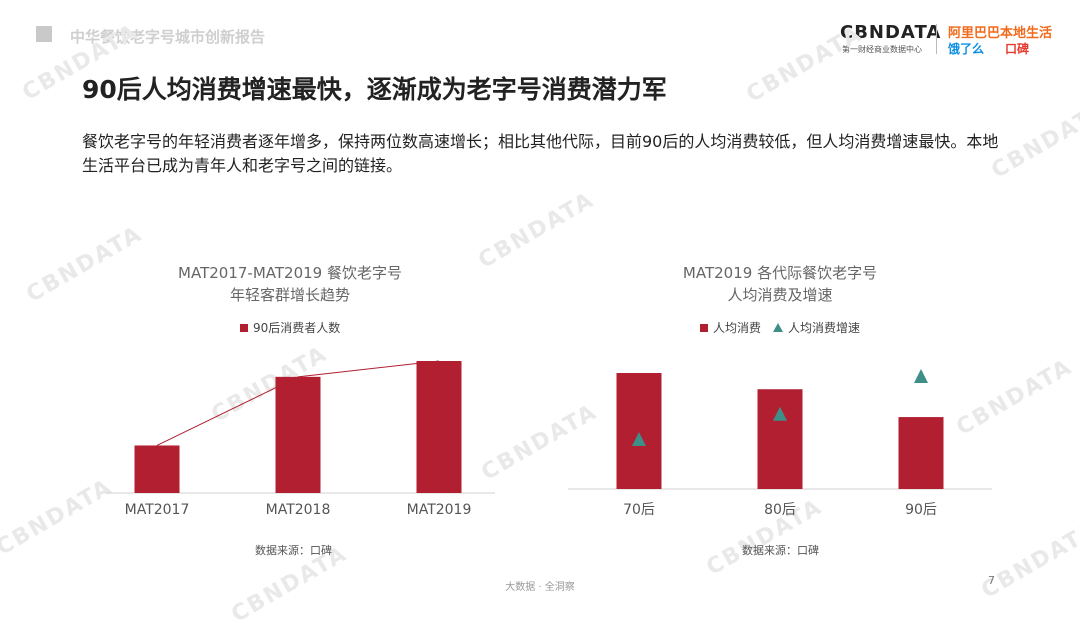 The width and height of the screenshot is (1080, 628). Describe the element at coordinates (882, 49) in the screenshot. I see `cbndata-subtitle: 第一财经商业数据中心` at that location.